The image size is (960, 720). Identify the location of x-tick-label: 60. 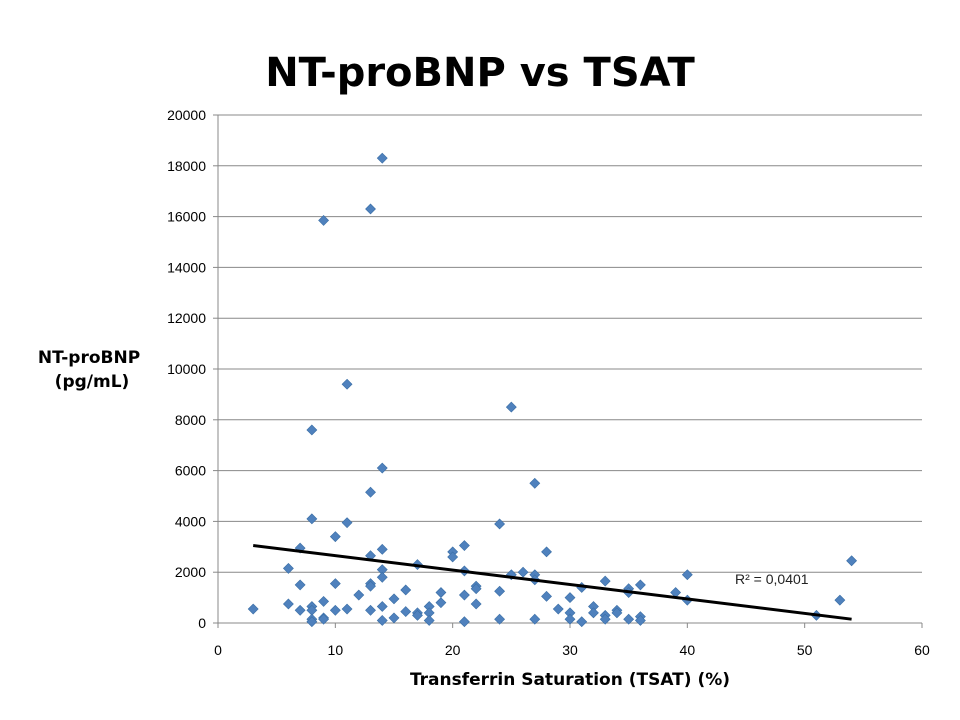
(922, 650).